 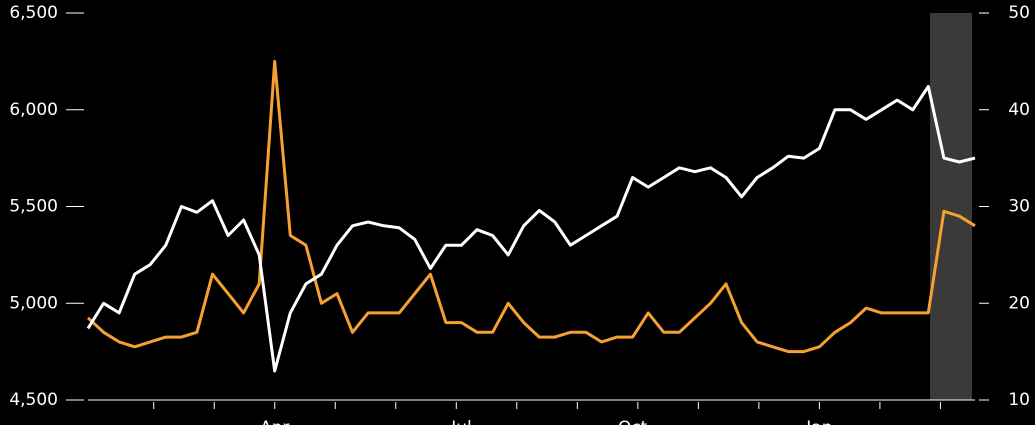 What do you see at coordinates (1019, 207) in the screenshot?
I see `y2-tick-label: 30` at bounding box center [1019, 207].